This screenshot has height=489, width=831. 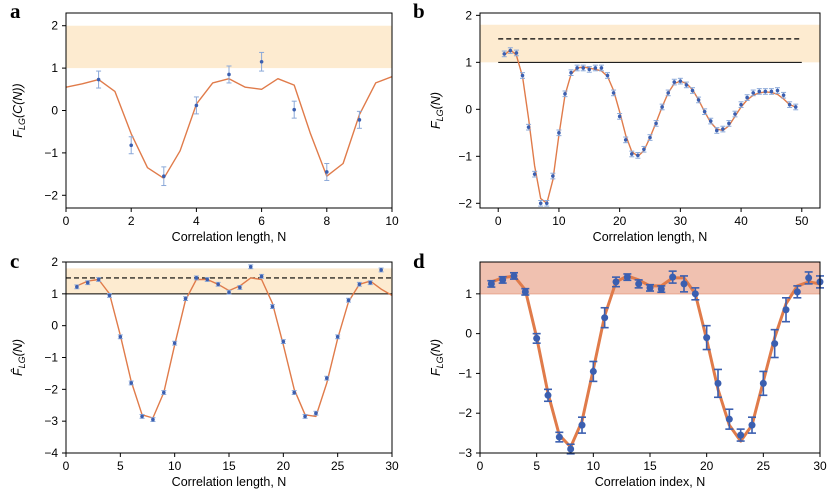 What do you see at coordinates (650, 466) in the screenshot?
I see `x-tick-label: 15` at bounding box center [650, 466].